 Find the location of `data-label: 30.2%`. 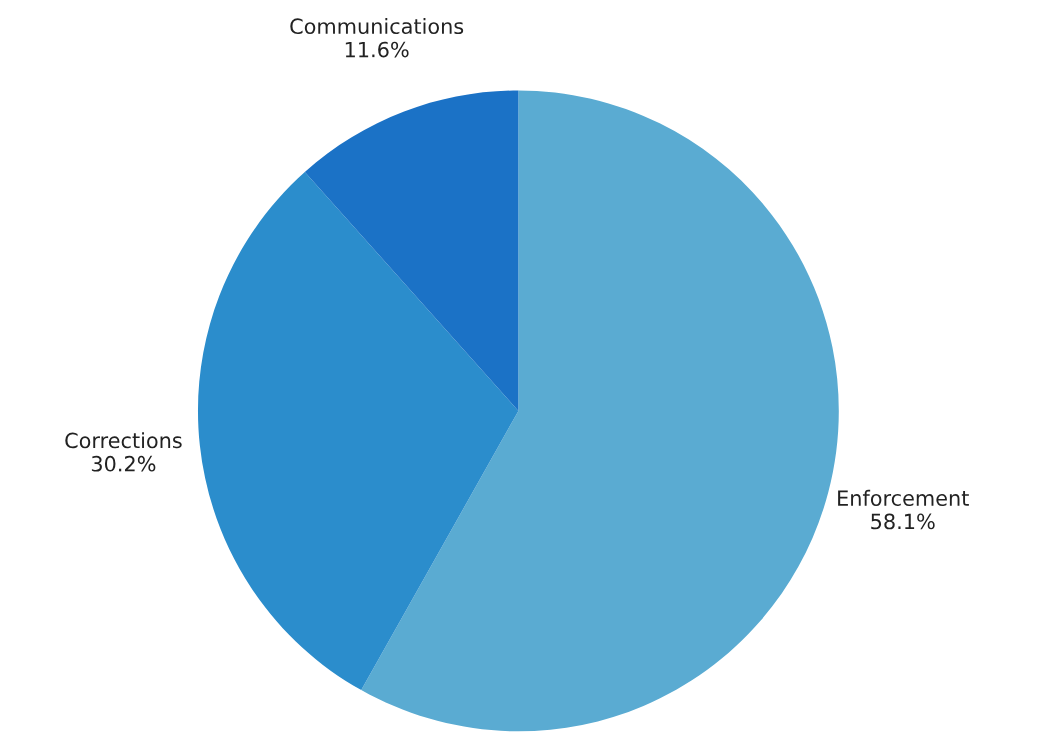

data-label: 30.2% is located at coordinates (123, 463).